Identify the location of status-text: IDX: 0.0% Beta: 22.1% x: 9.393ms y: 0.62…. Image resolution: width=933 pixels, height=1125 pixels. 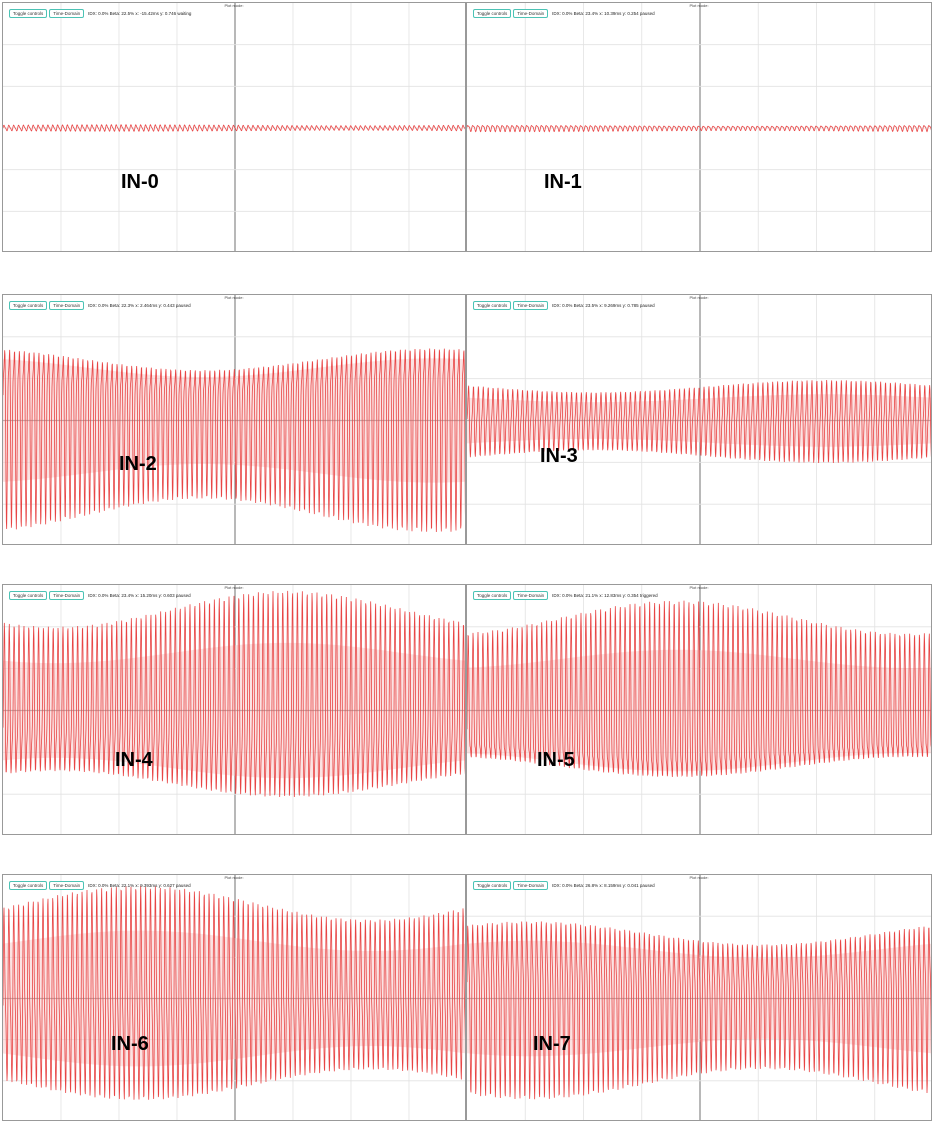
(139, 885).